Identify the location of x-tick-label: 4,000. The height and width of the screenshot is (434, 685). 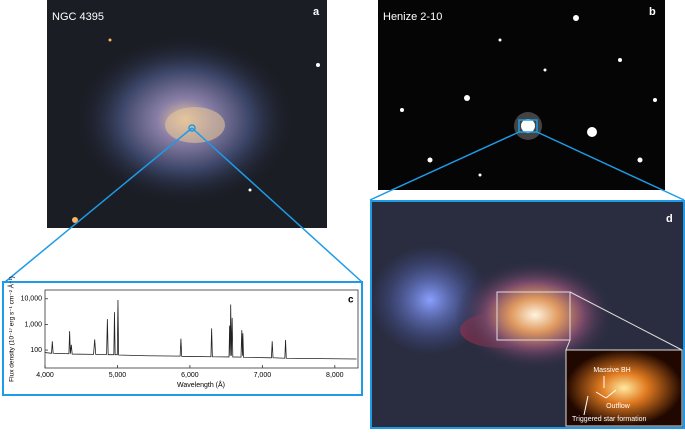
(45, 375).